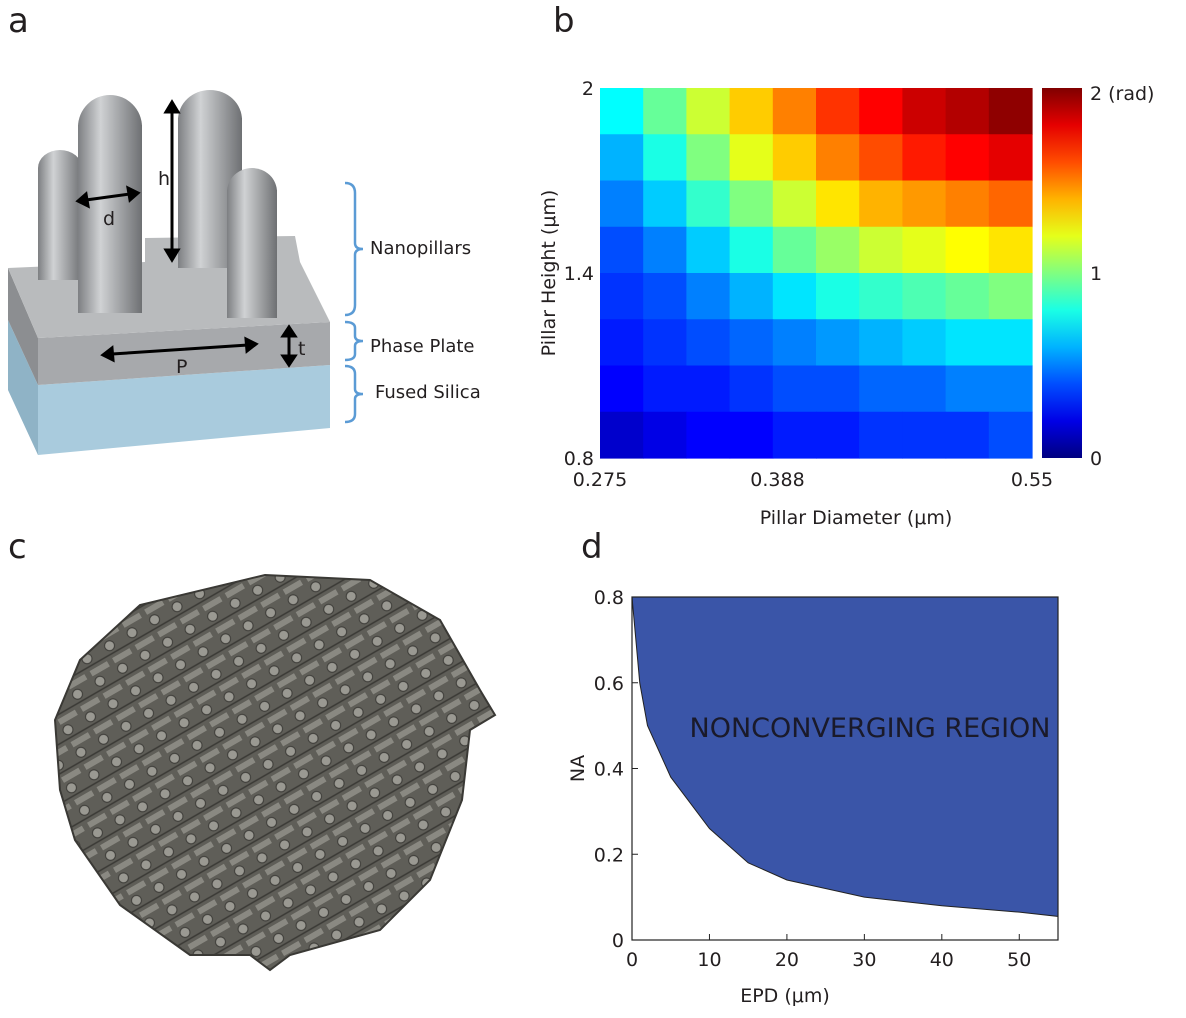 This screenshot has height=1018, width=1186. I want to click on y-tick-label: 0.4, so click(609, 770).